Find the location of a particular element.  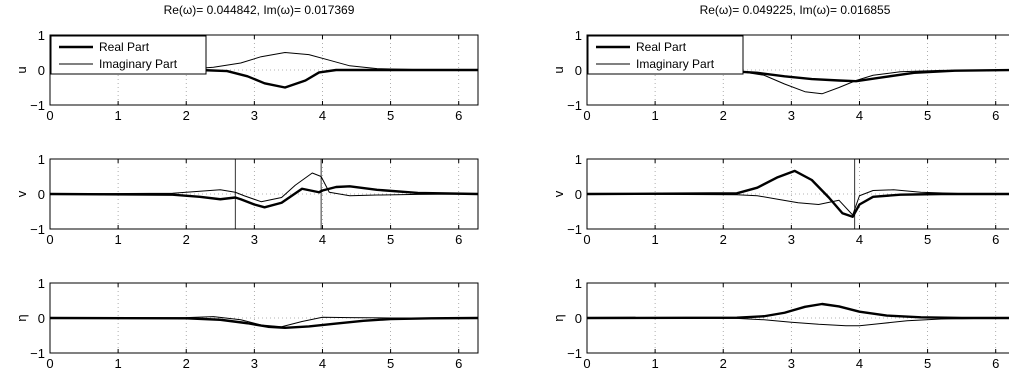

title-right: Re(ω)= 0.049225, Im(ω)= 0.016855 is located at coordinates (795, 10).